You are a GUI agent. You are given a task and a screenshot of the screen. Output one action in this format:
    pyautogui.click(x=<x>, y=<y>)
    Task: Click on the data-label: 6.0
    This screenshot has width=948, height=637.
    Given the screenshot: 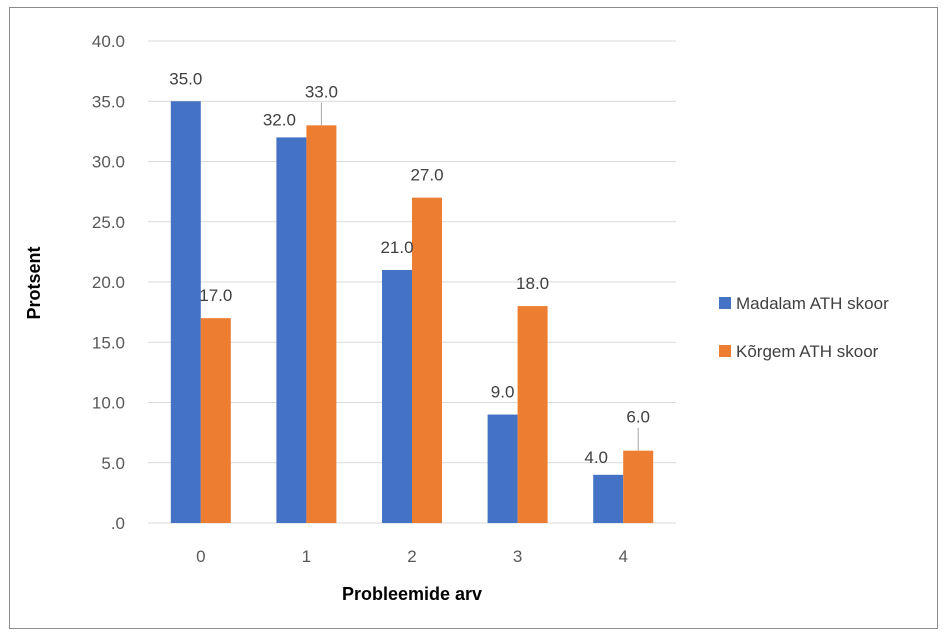 What is the action you would take?
    pyautogui.click(x=638, y=417)
    